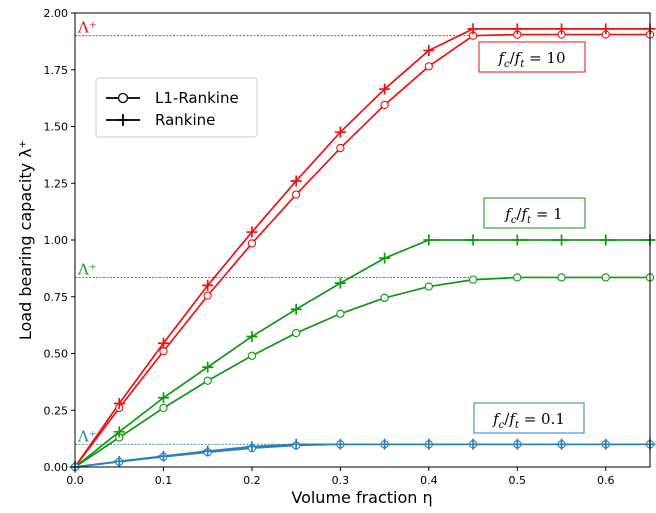 The image size is (656, 513). I want to click on x-tick-label: 0.0, so click(75, 480).